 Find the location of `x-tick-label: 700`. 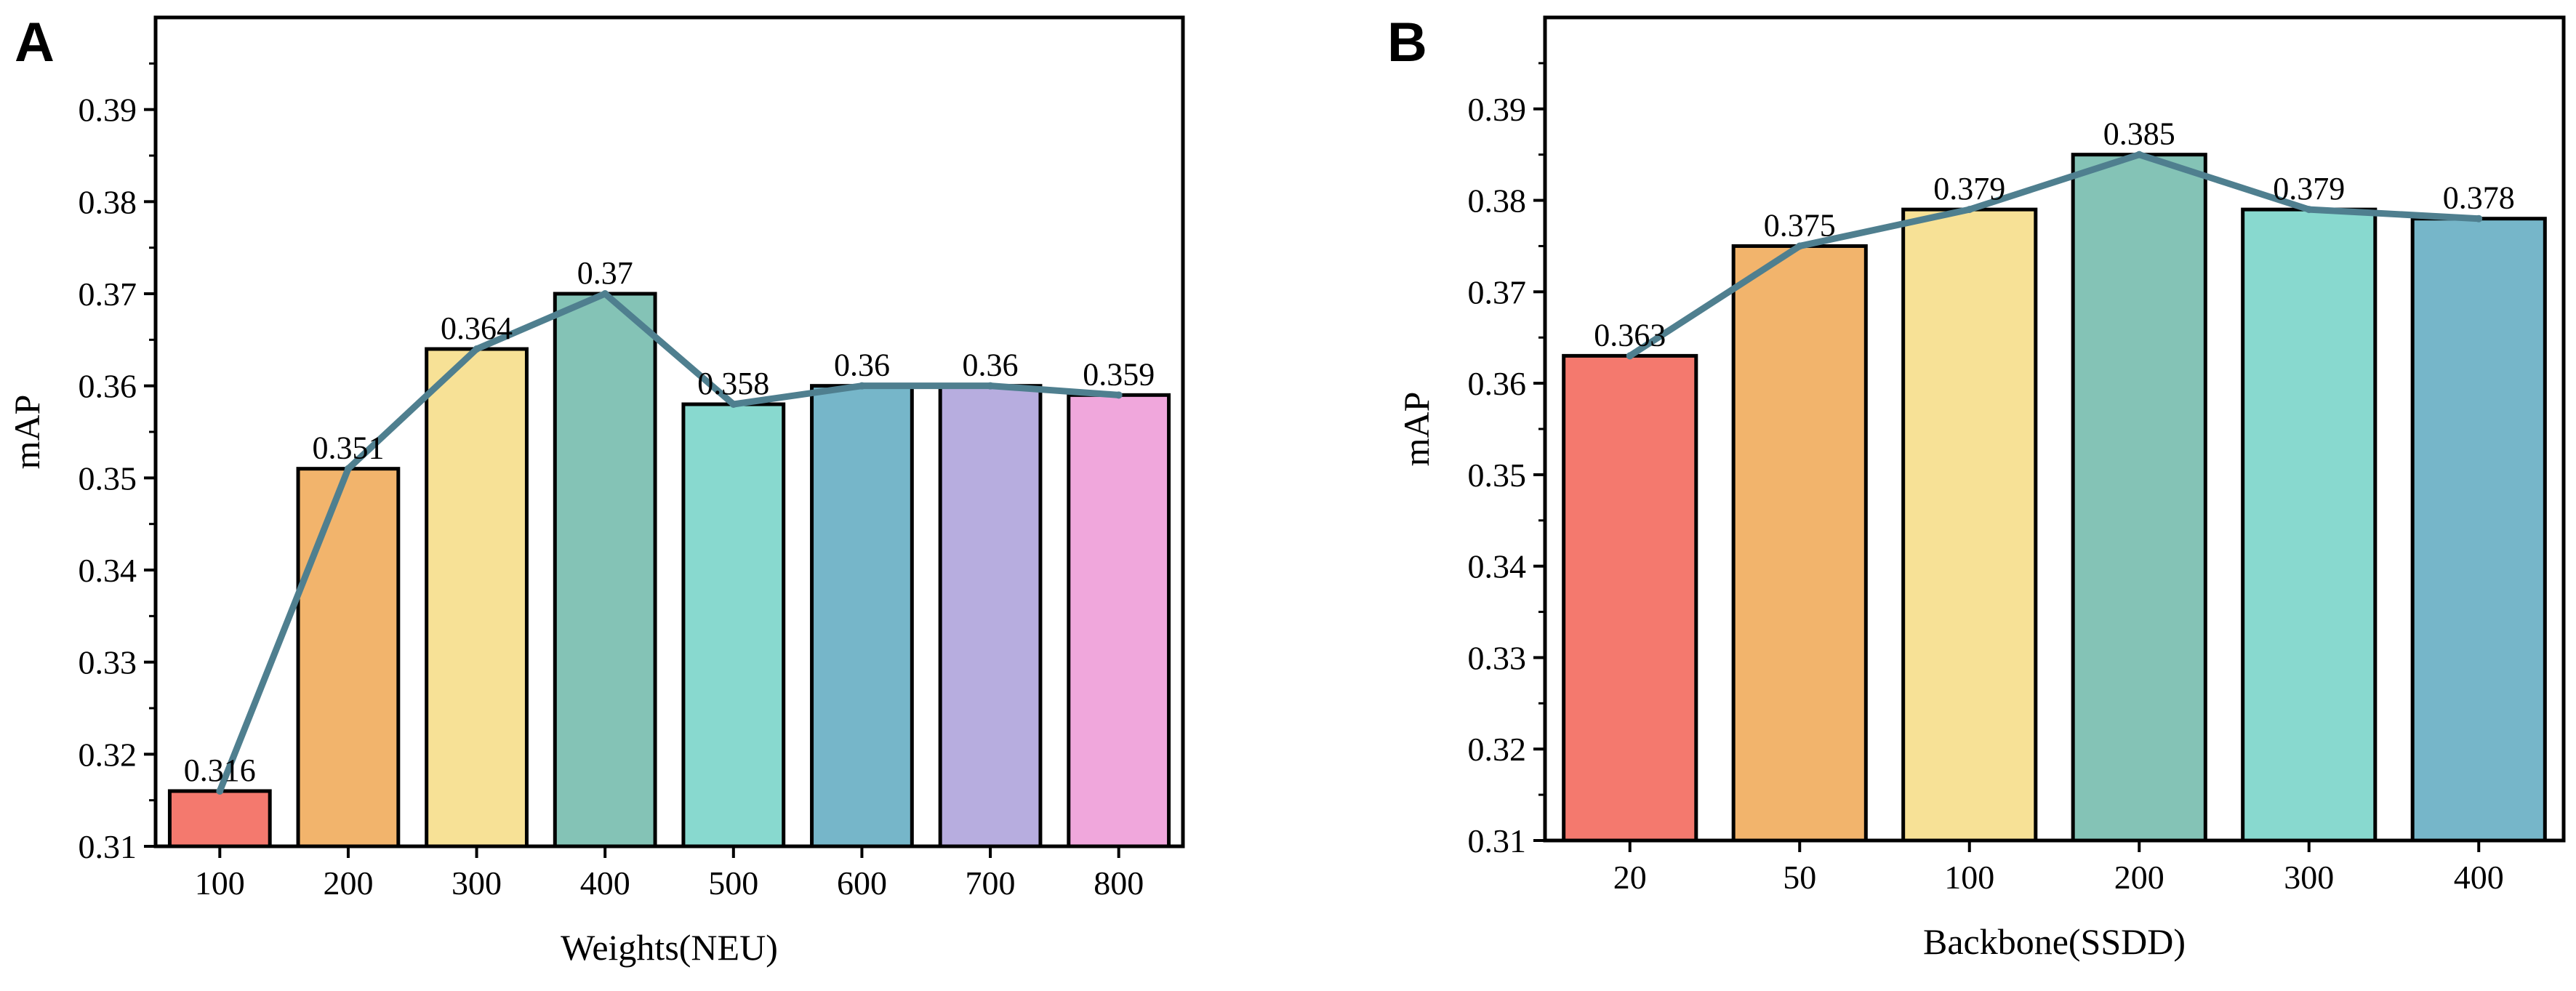

x-tick-label: 700 is located at coordinates (991, 883).